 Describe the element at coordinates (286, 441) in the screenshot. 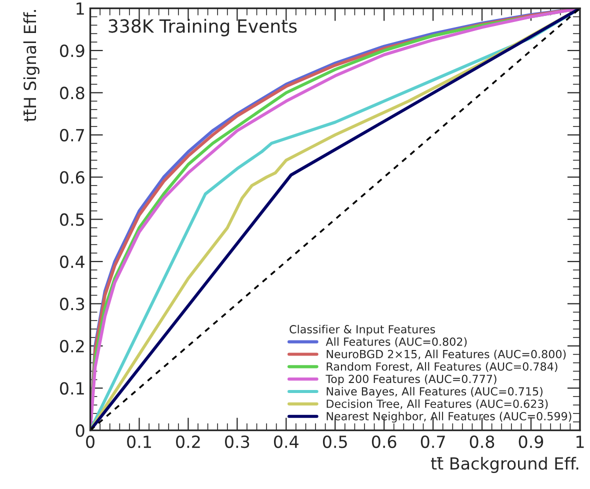

I see `x-tick-label: 0.4` at that location.